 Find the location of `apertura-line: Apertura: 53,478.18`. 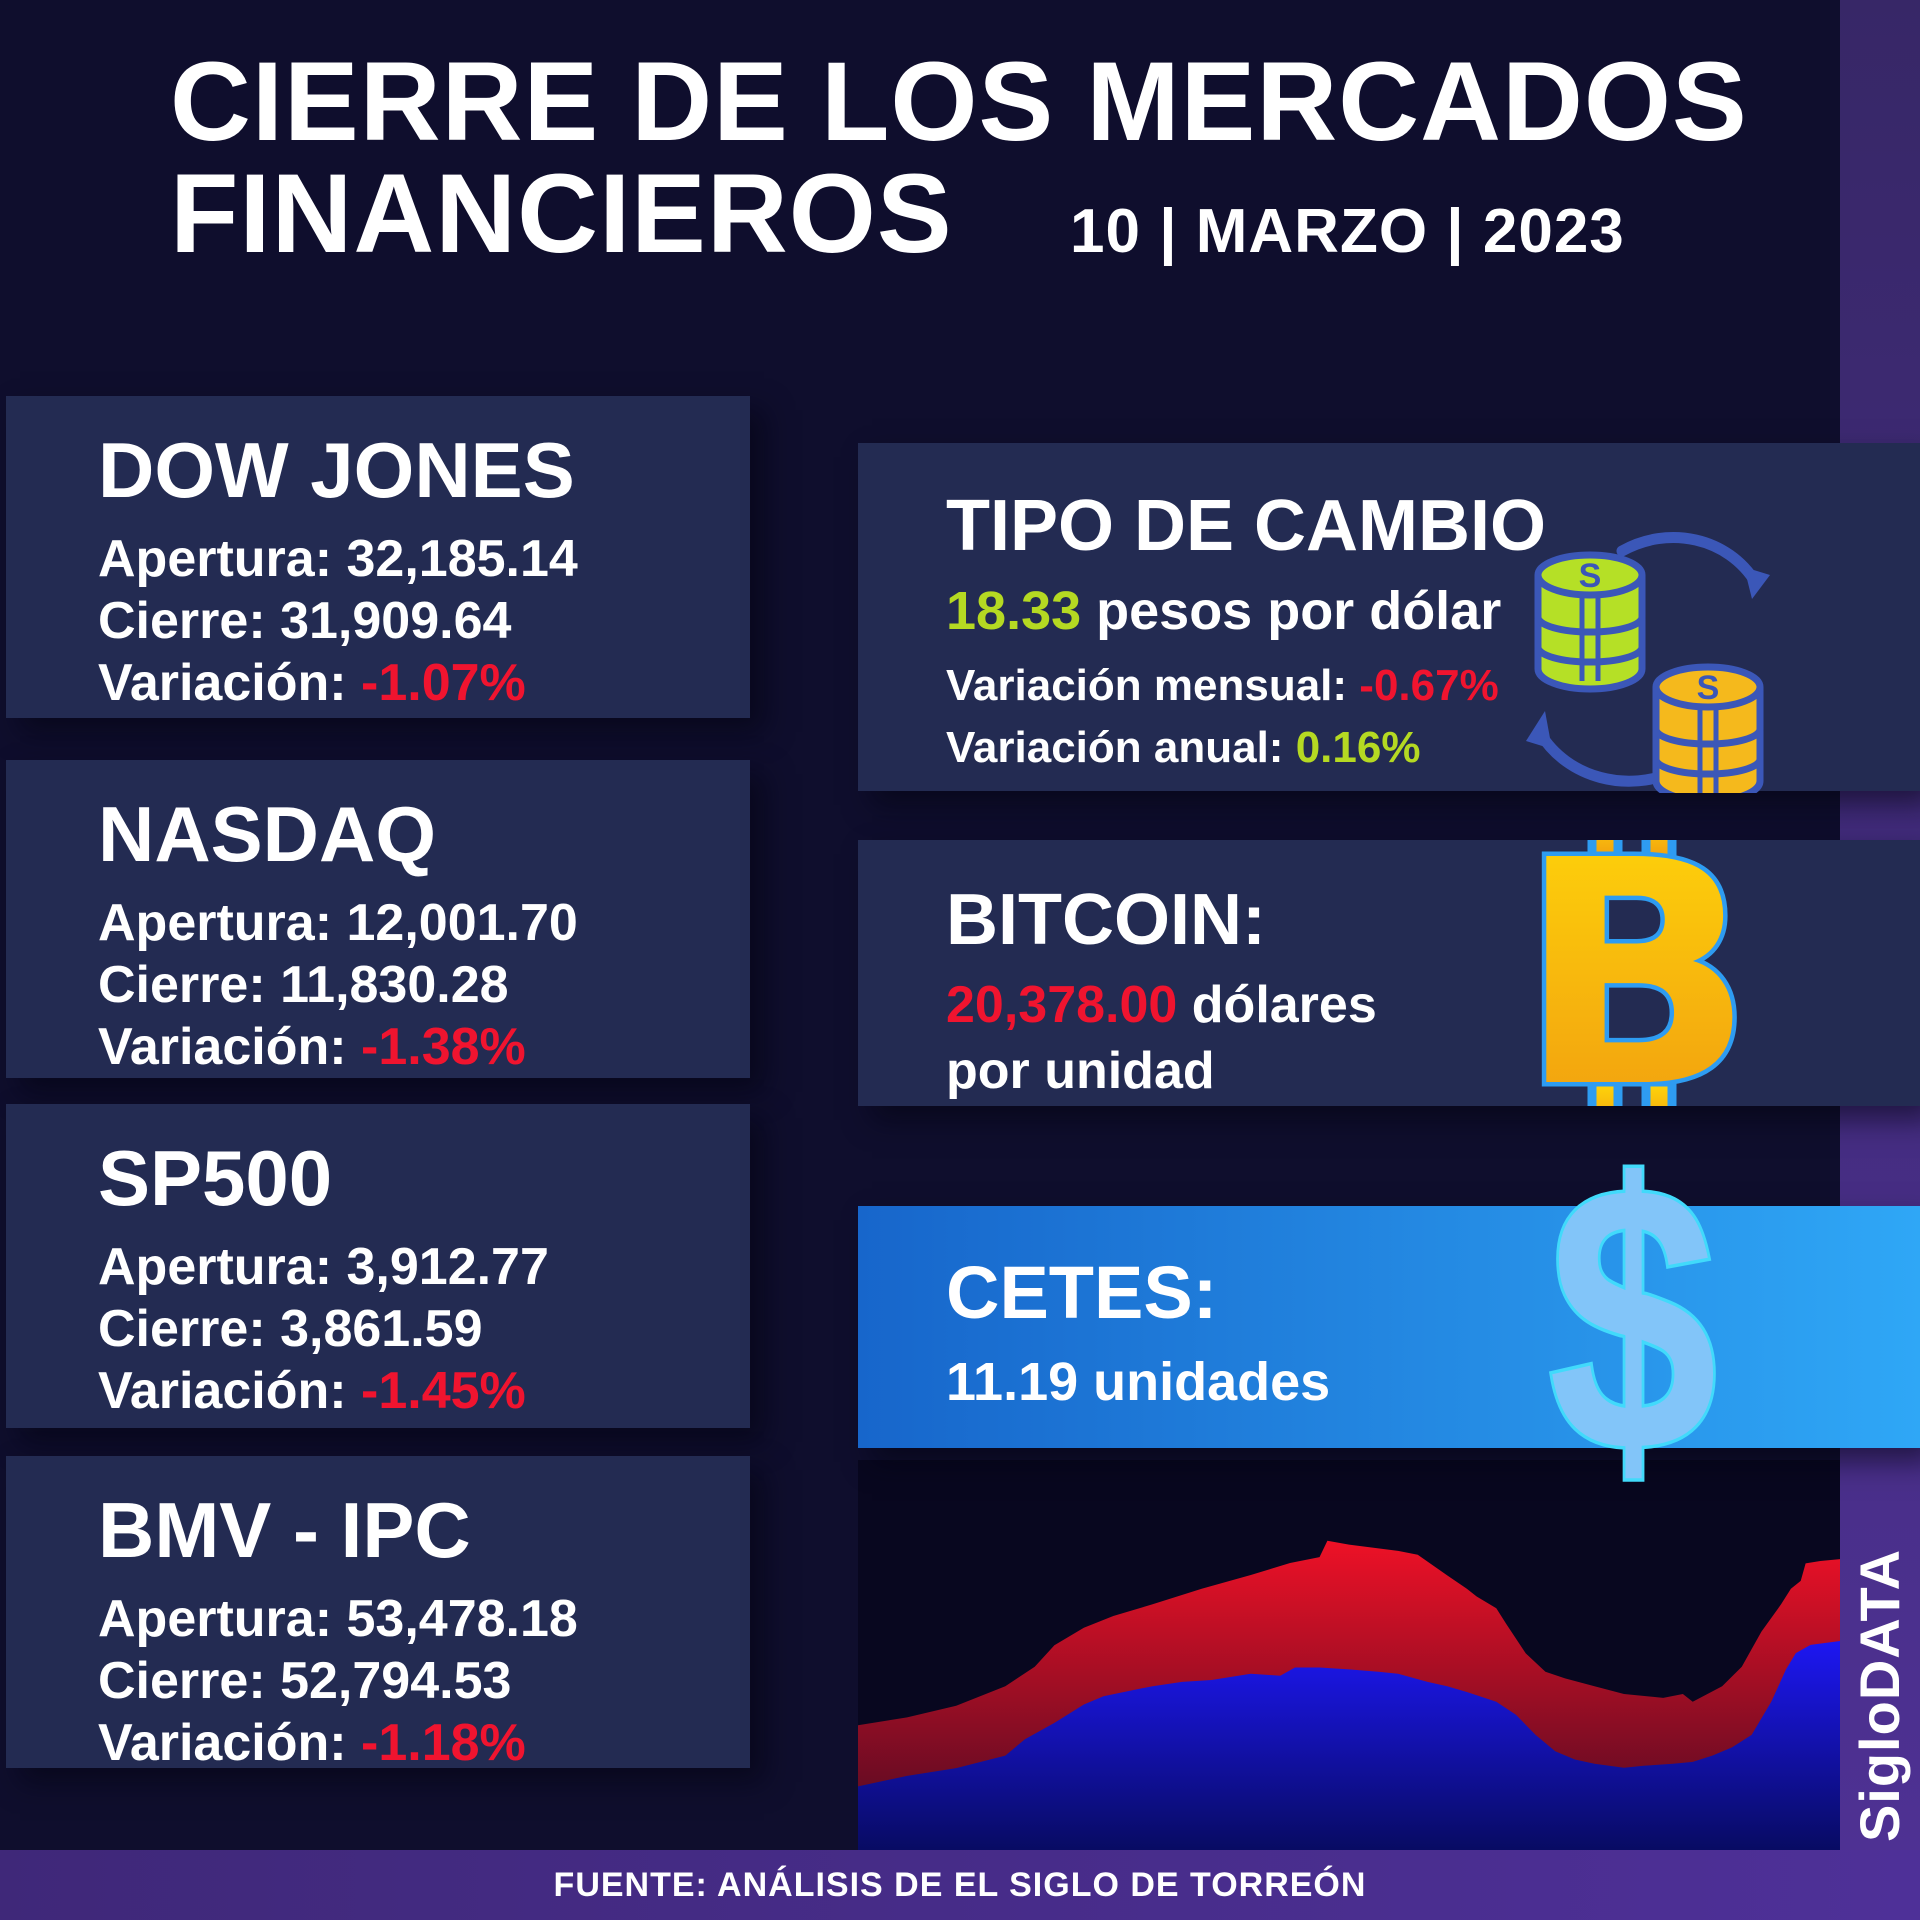

apertura-line: Apertura: 53,478.18 is located at coordinates (338, 1619).